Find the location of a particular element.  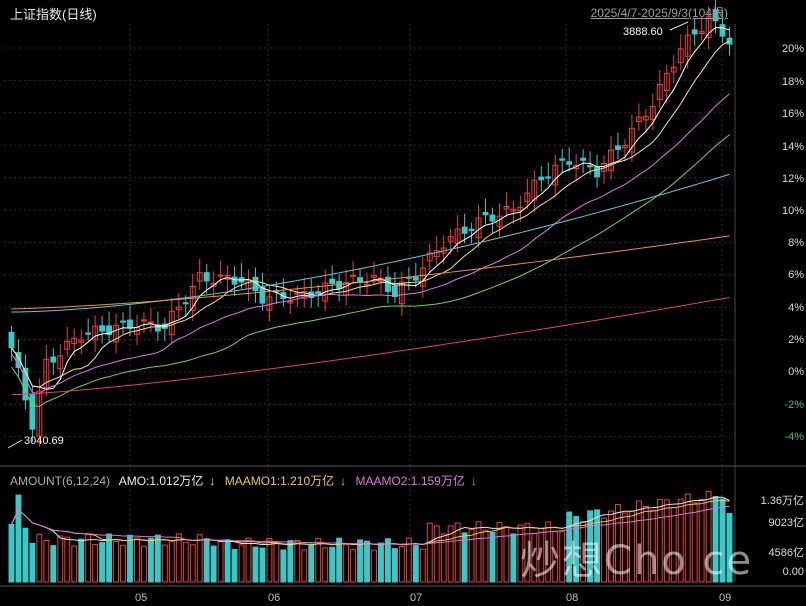

date-range-link: 2025/4/7-2025/9/3(104根) is located at coordinates (659, 13).